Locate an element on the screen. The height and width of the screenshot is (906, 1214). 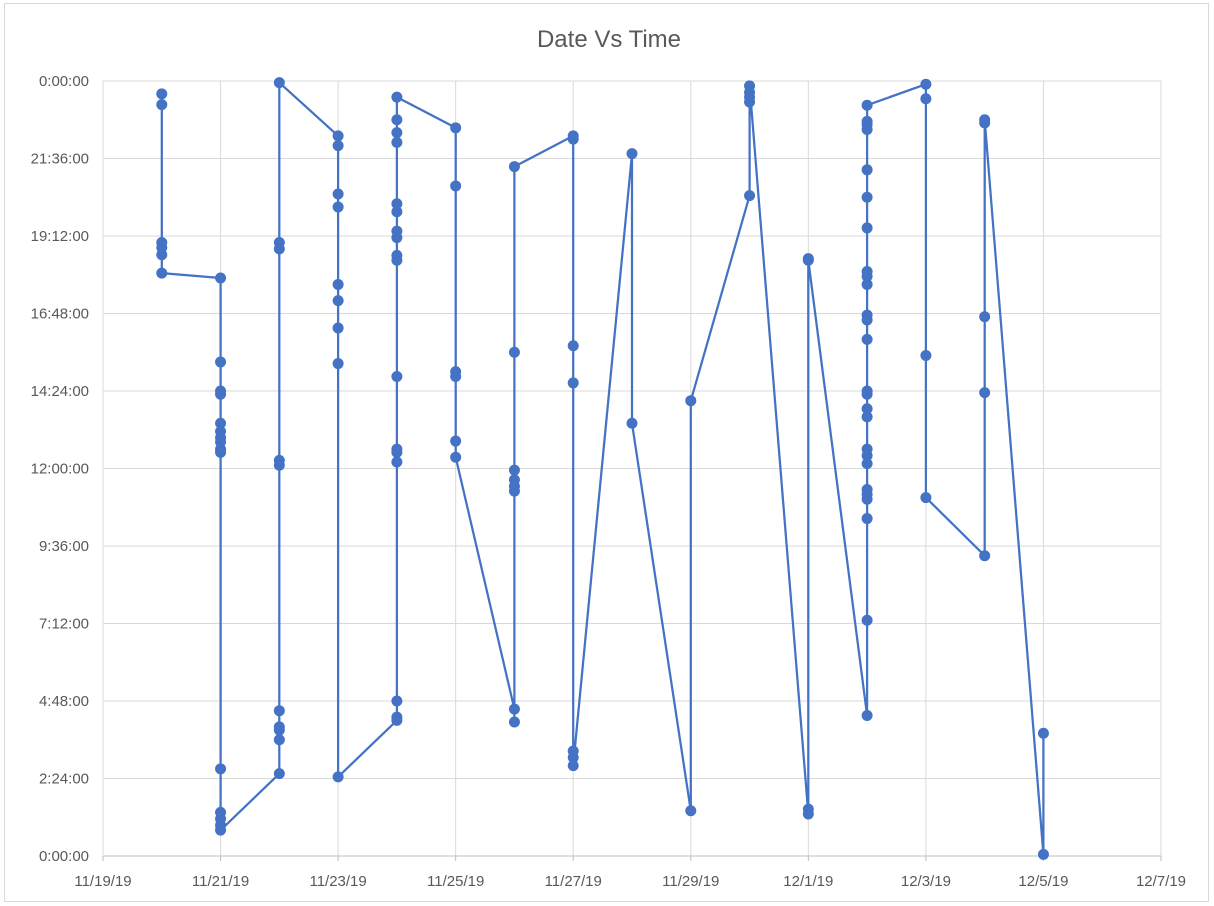
x-tick-label: 11/25/19 is located at coordinates (455, 881).